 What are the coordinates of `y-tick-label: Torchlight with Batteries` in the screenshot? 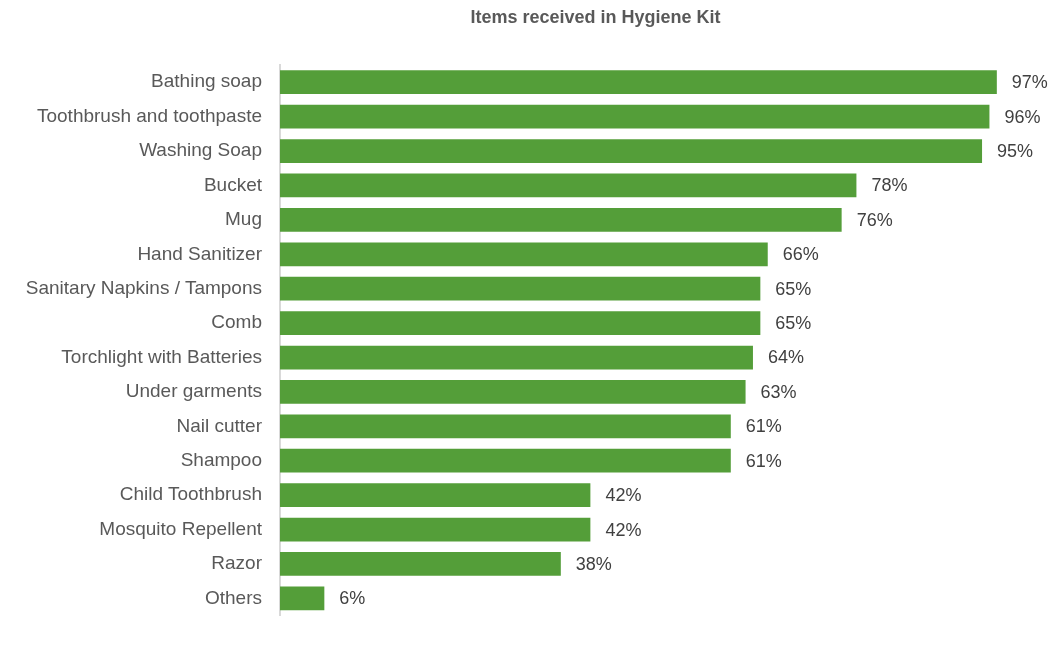 It's located at (161, 356).